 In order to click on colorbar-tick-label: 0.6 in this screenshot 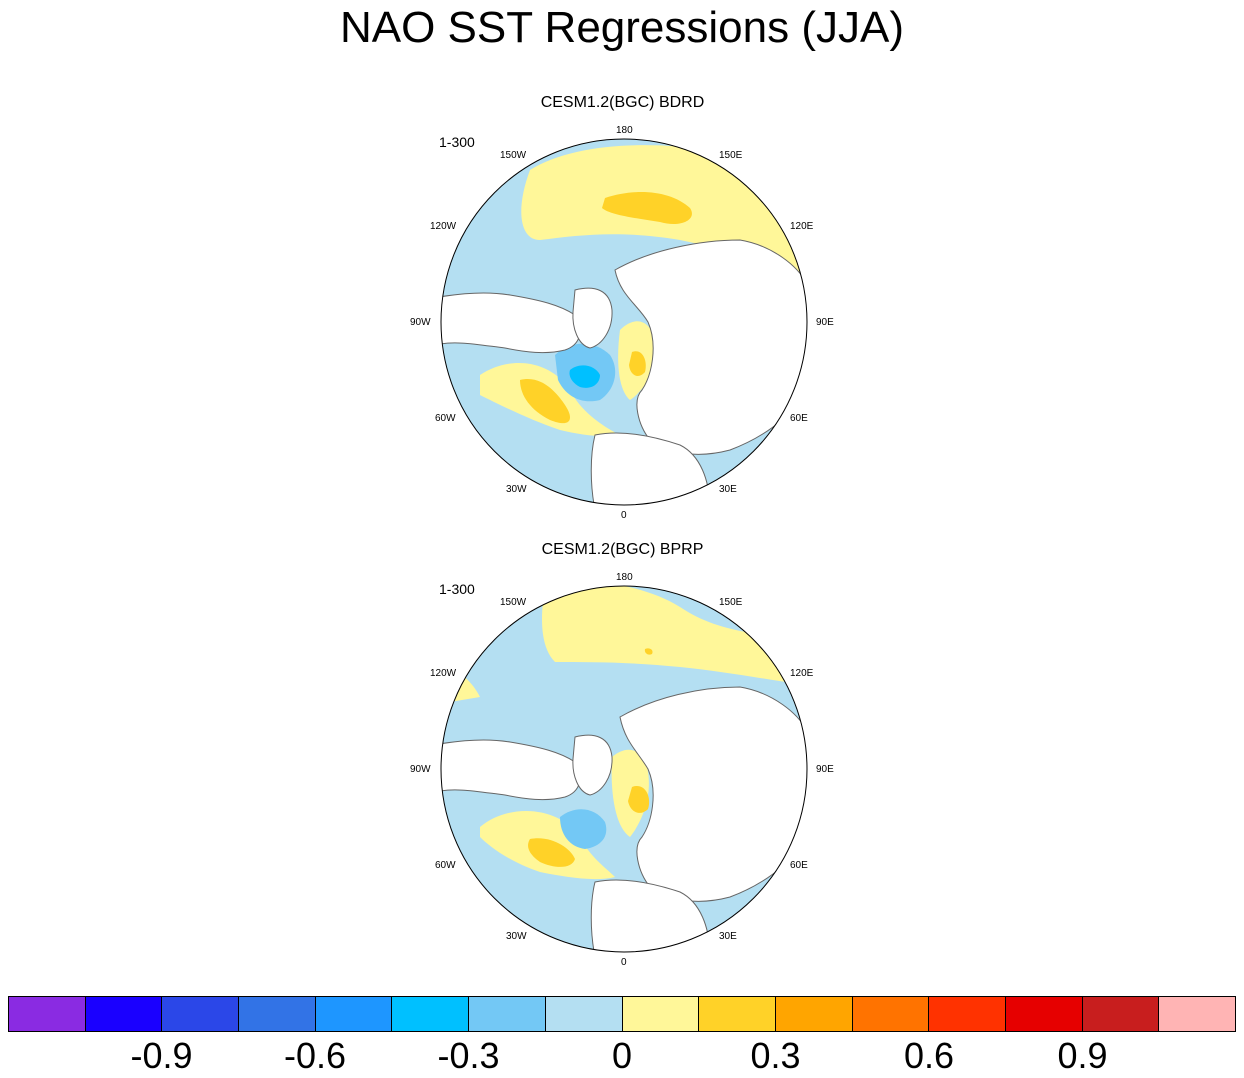, I will do `click(929, 1055)`.